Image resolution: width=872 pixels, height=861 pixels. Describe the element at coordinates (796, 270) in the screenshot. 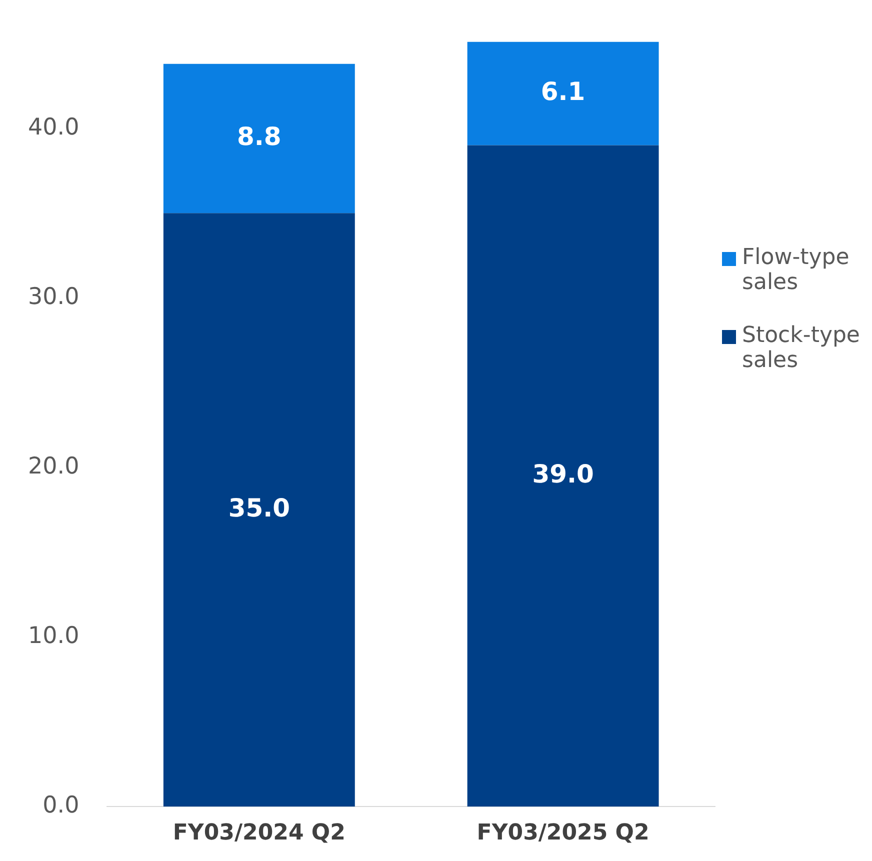

I see `legend-label: Flow-type sales` at that location.